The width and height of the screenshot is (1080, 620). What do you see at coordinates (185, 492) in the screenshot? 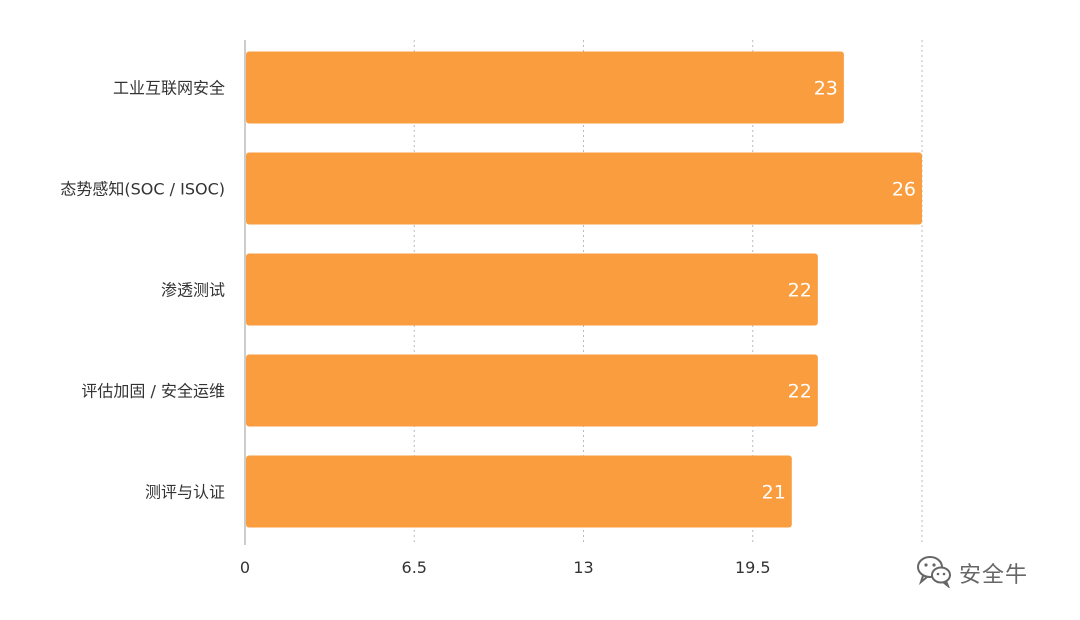
I see `category-label: 测评与认证` at bounding box center [185, 492].